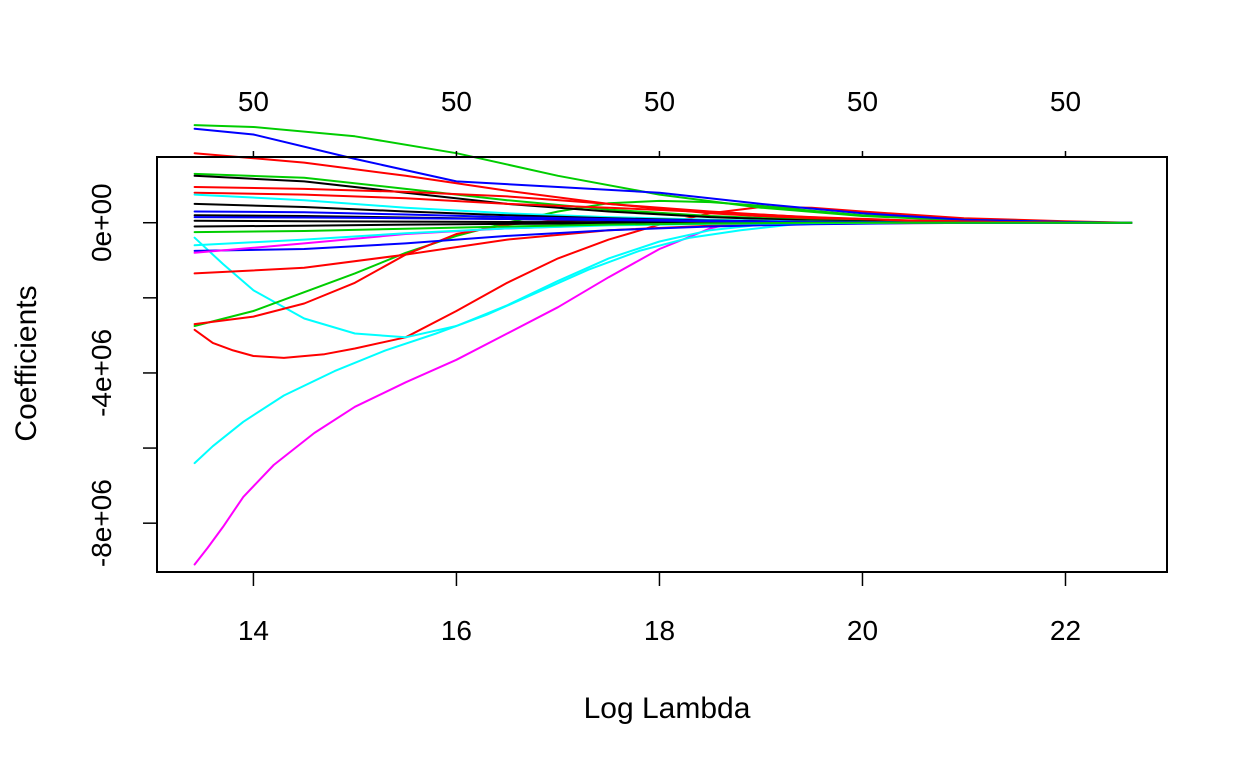 The width and height of the screenshot is (1248, 773). I want to click on x-axis: 14 16 18 20 22, so click(659, 609).